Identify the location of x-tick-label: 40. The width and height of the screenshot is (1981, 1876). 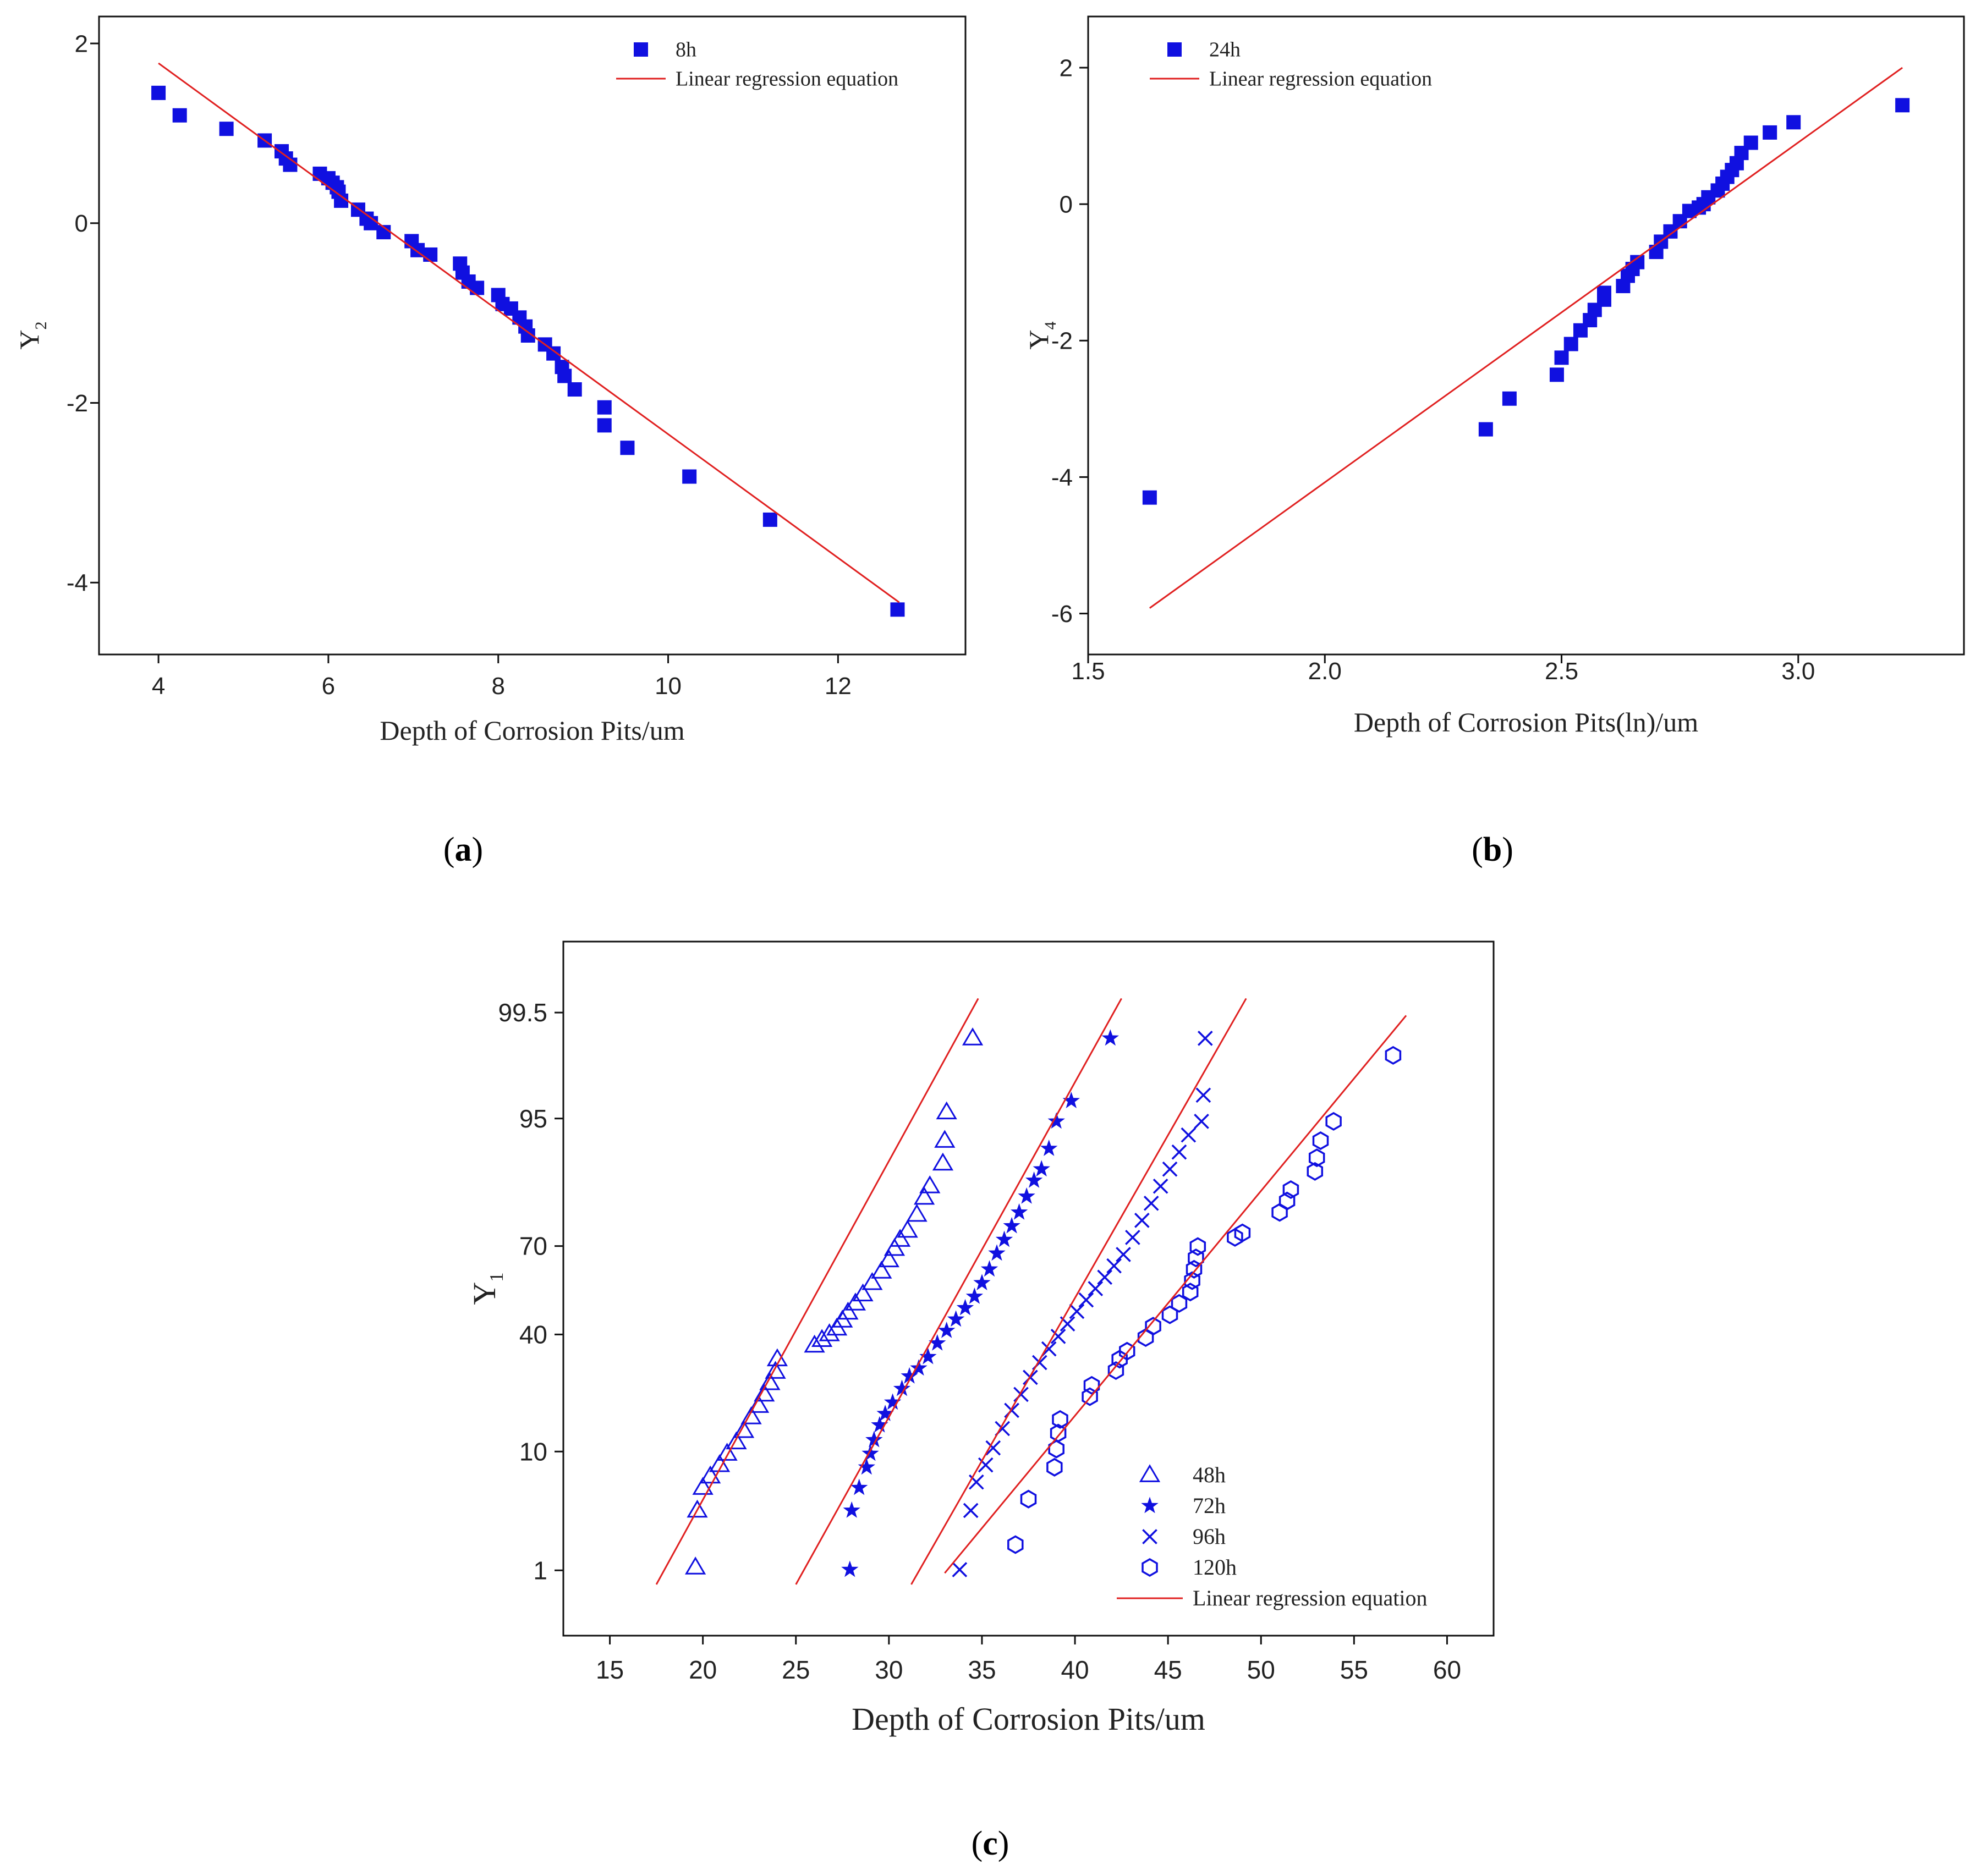
(1075, 1669).